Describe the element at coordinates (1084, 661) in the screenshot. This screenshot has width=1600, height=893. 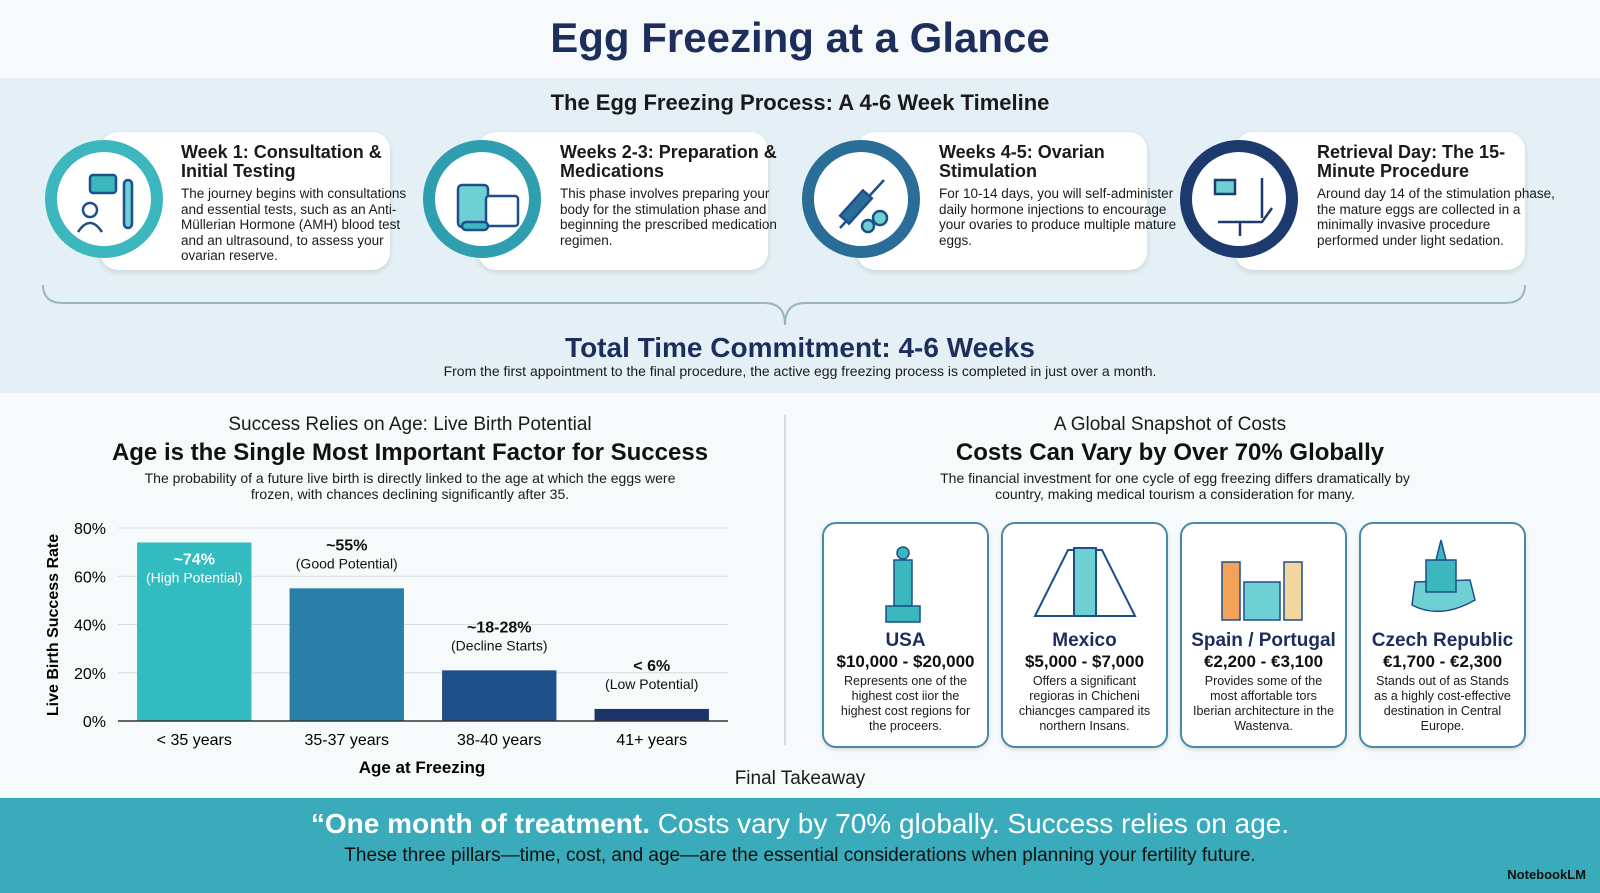
I see `price: $5,000 - $7,000` at that location.